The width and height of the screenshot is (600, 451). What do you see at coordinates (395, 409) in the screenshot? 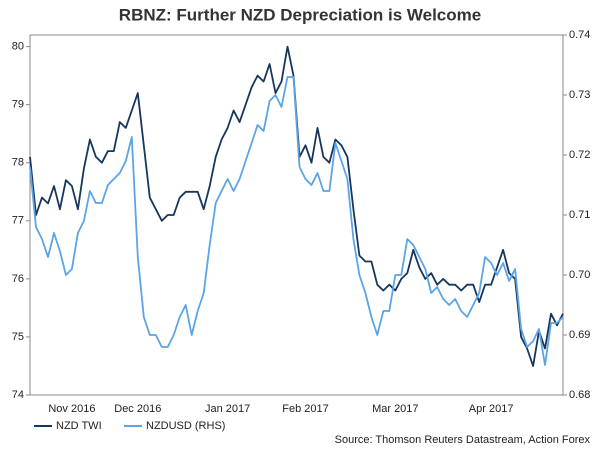
I see `x-tick-label: Mar 2017` at bounding box center [395, 409].